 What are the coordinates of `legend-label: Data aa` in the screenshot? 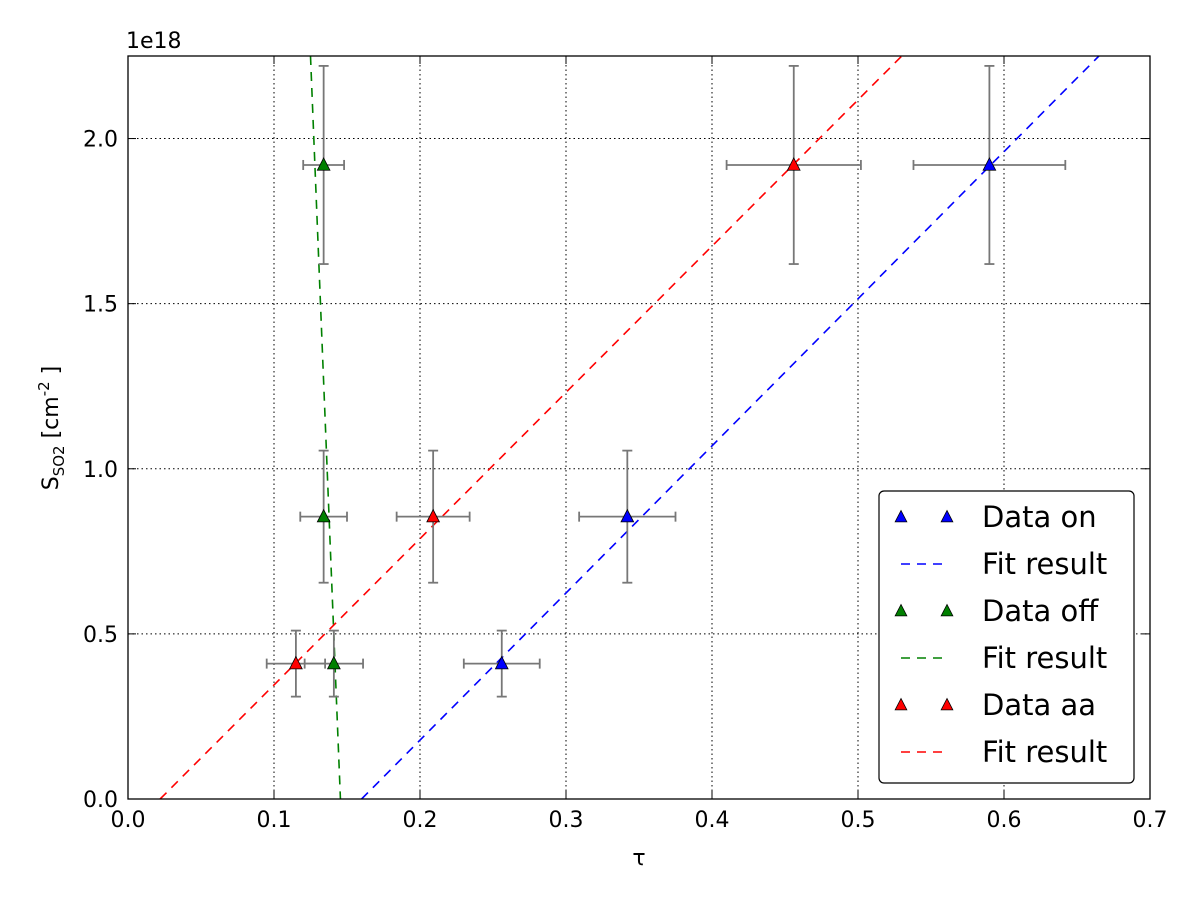 It's located at (1039, 705).